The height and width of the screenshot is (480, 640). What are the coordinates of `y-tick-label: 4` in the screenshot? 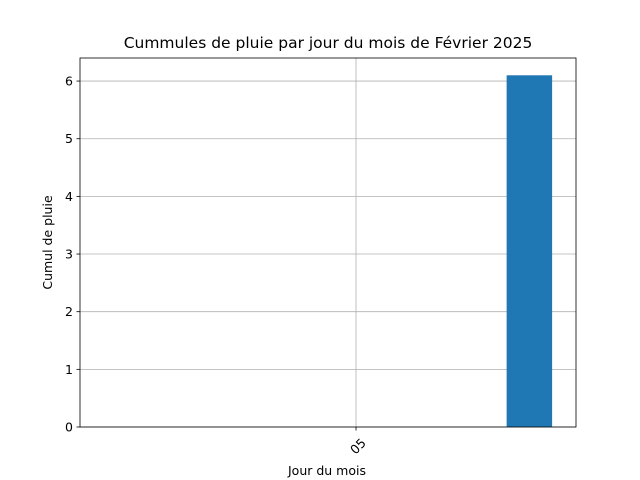 It's located at (69, 196).